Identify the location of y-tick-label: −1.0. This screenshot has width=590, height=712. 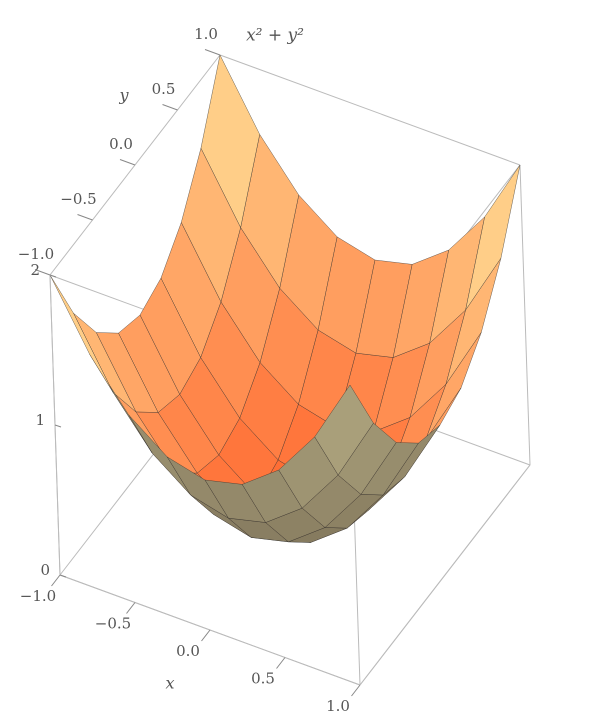
(36, 254).